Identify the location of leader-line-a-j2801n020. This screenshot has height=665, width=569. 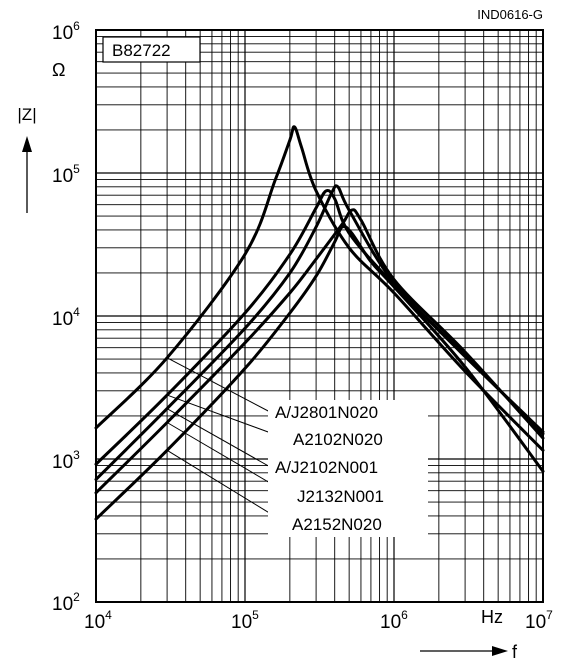
(219, 385).